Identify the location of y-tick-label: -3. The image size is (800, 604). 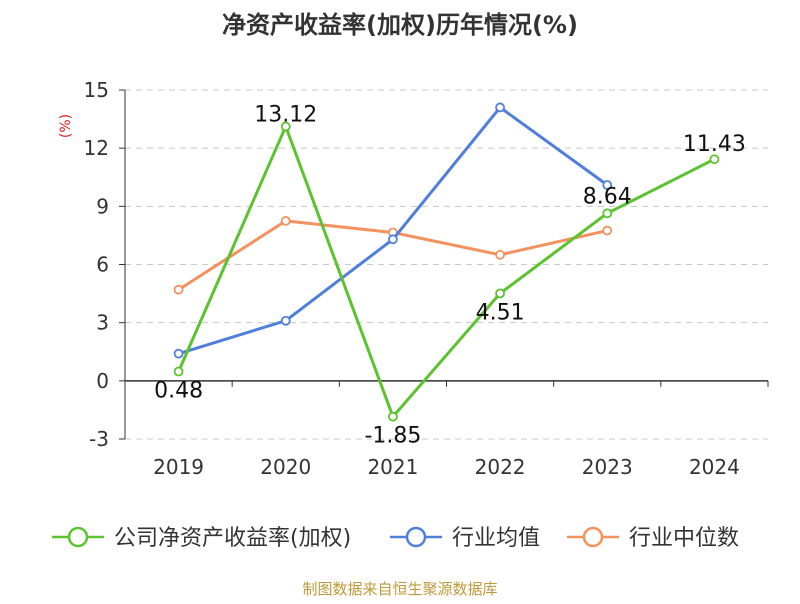
(99, 439).